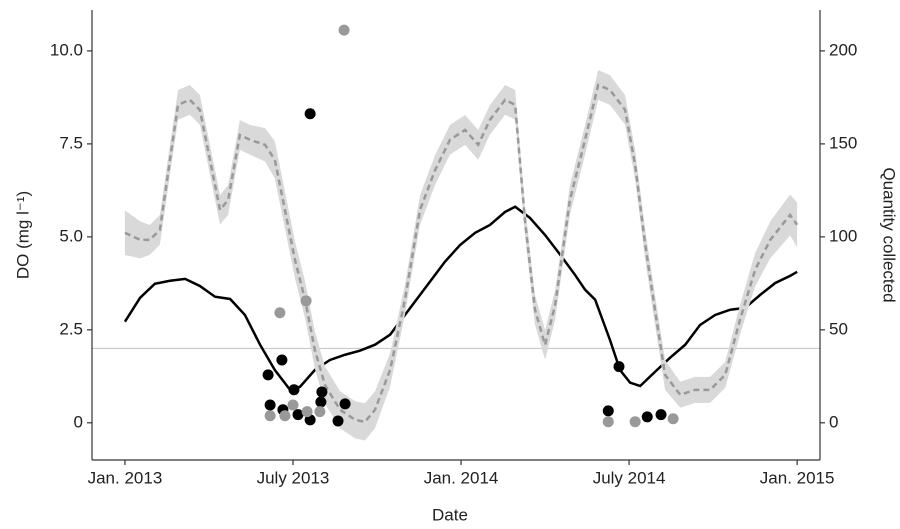  I want to click on y-tick-label: 7.5, so click(71, 142).